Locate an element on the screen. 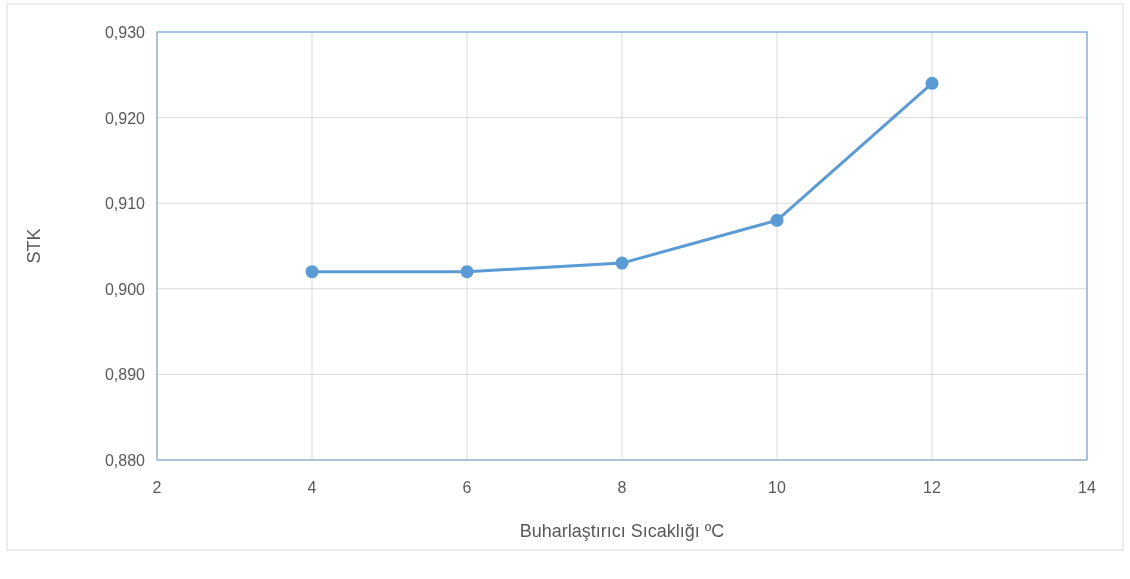 This screenshot has width=1130, height=579. x-tick-label: 6 is located at coordinates (467, 487).